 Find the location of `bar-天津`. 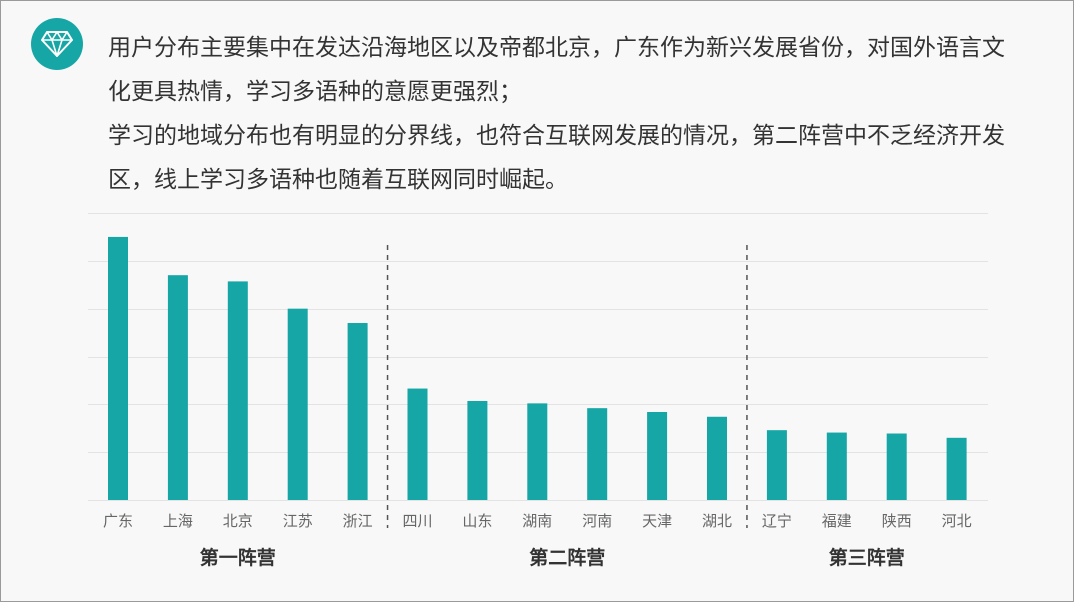

bar-天津 is located at coordinates (657, 455).